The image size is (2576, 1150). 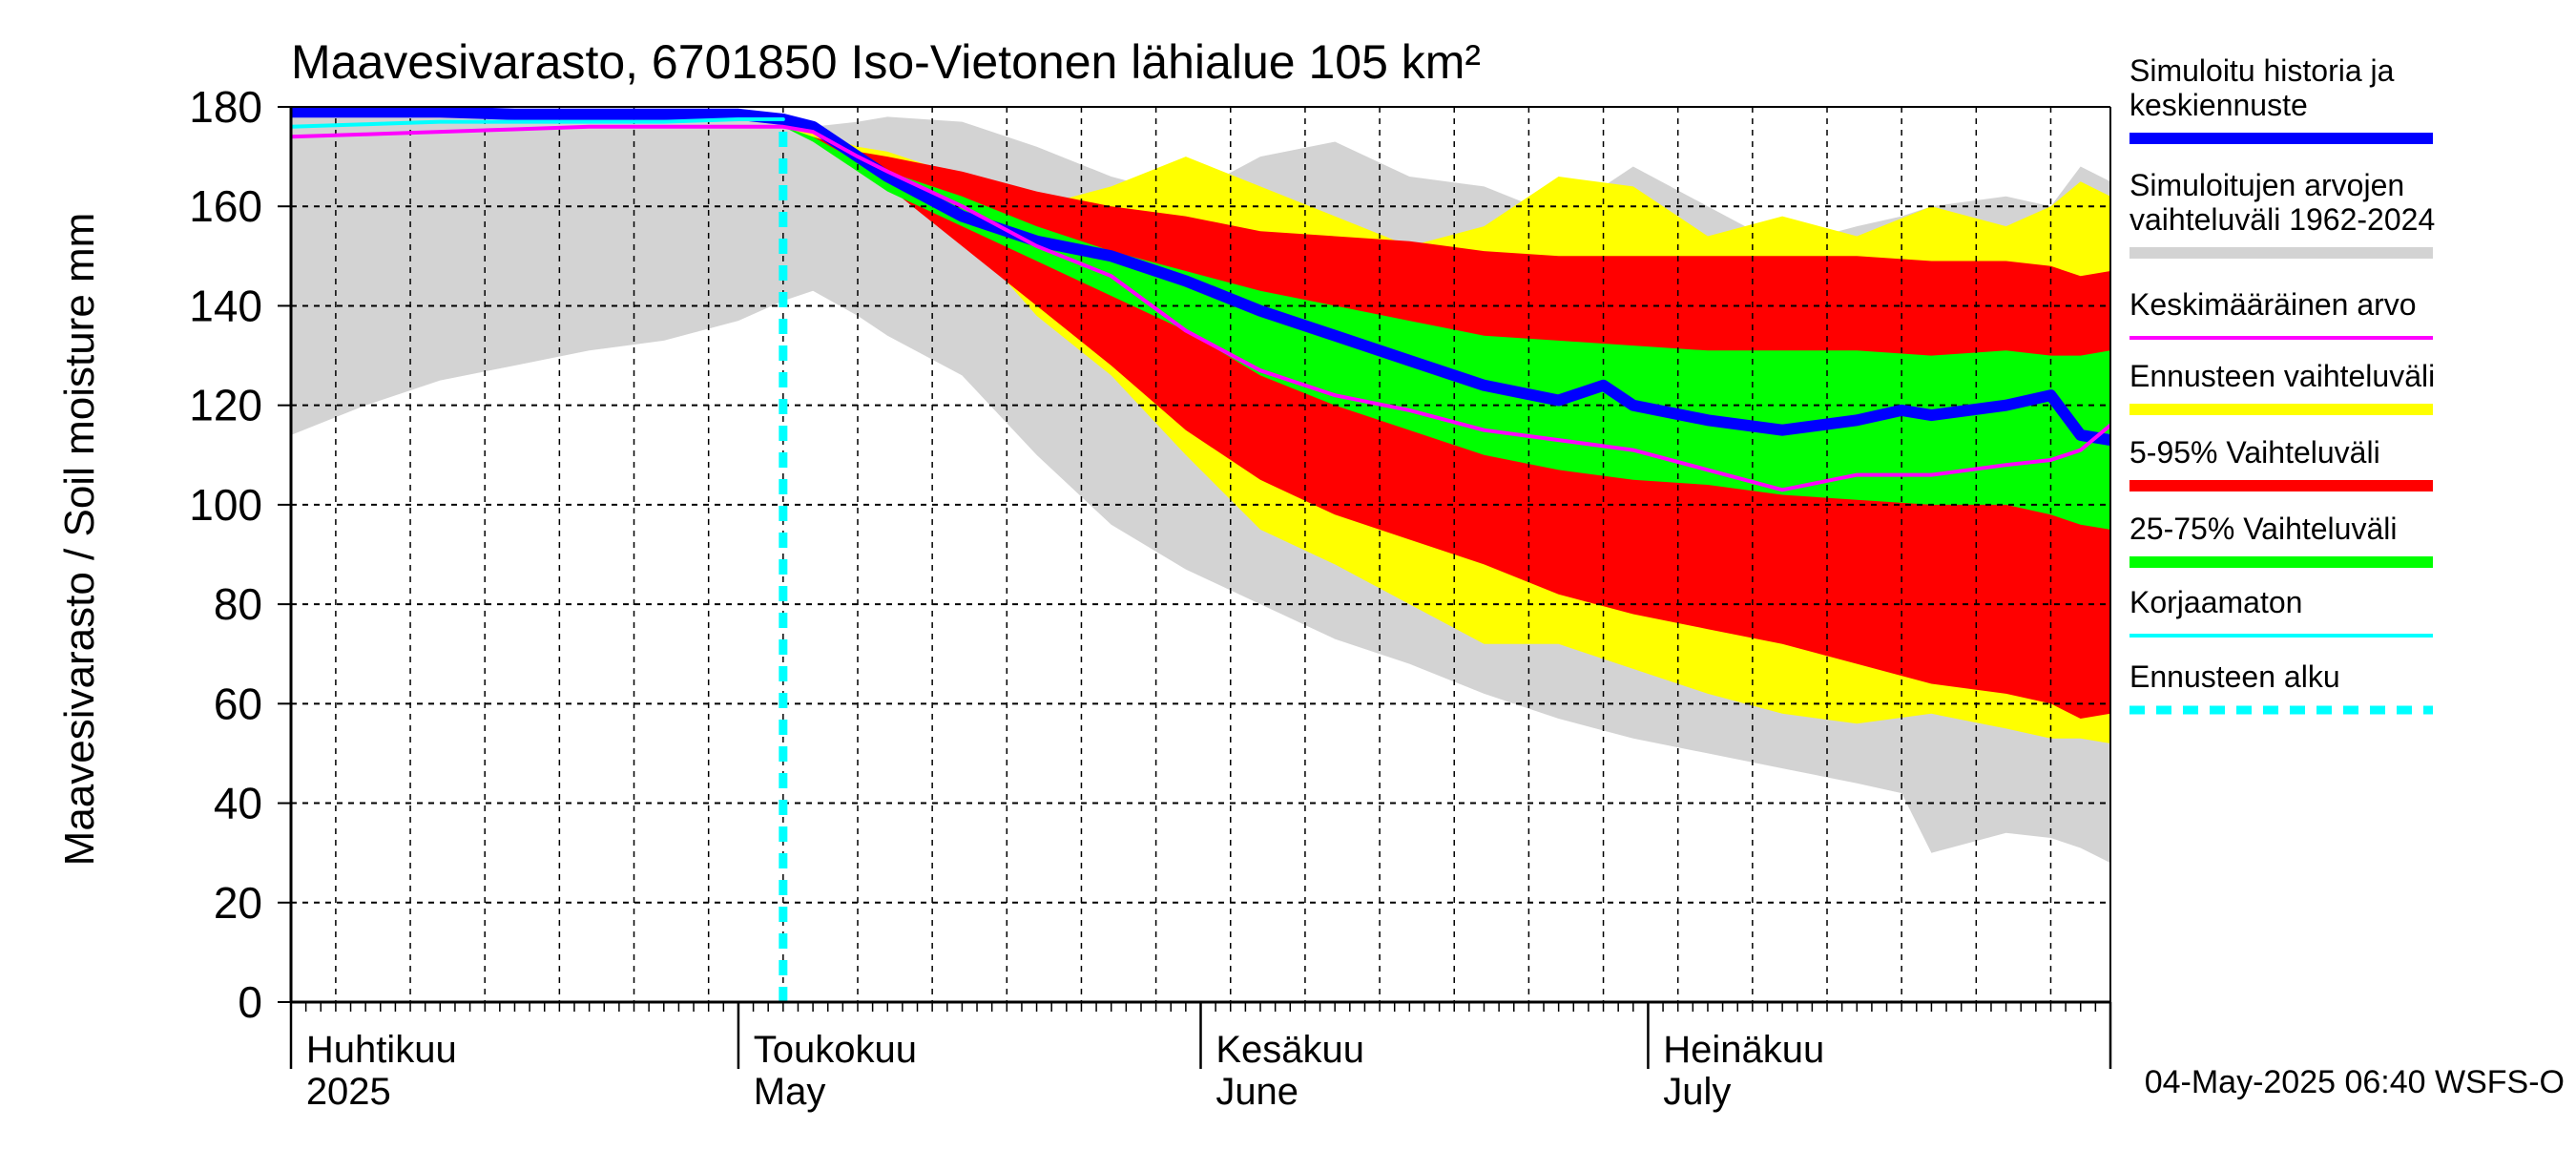 I want to click on legend-label-keskimaarainen-arvo: Keskimääräinen arvo, so click(x=2273, y=304).